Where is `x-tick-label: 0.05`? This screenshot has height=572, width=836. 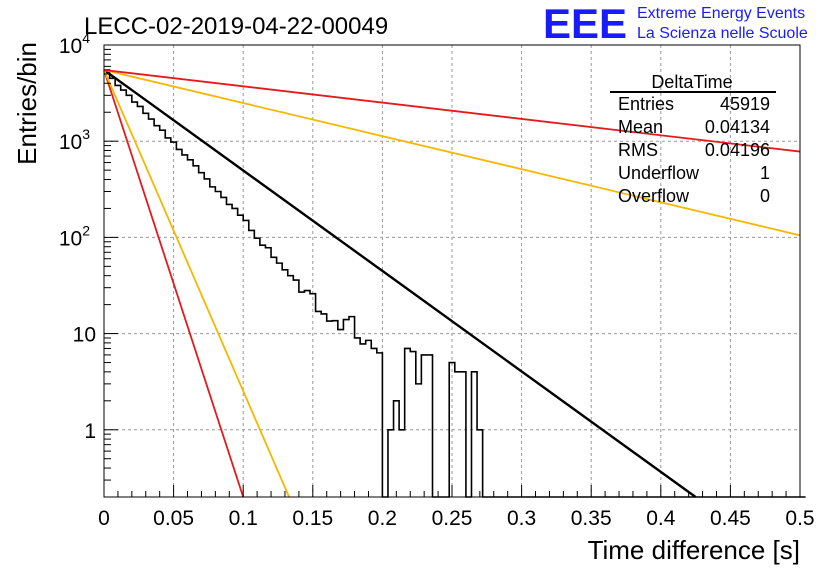 x-tick-label: 0.05 is located at coordinates (173, 518).